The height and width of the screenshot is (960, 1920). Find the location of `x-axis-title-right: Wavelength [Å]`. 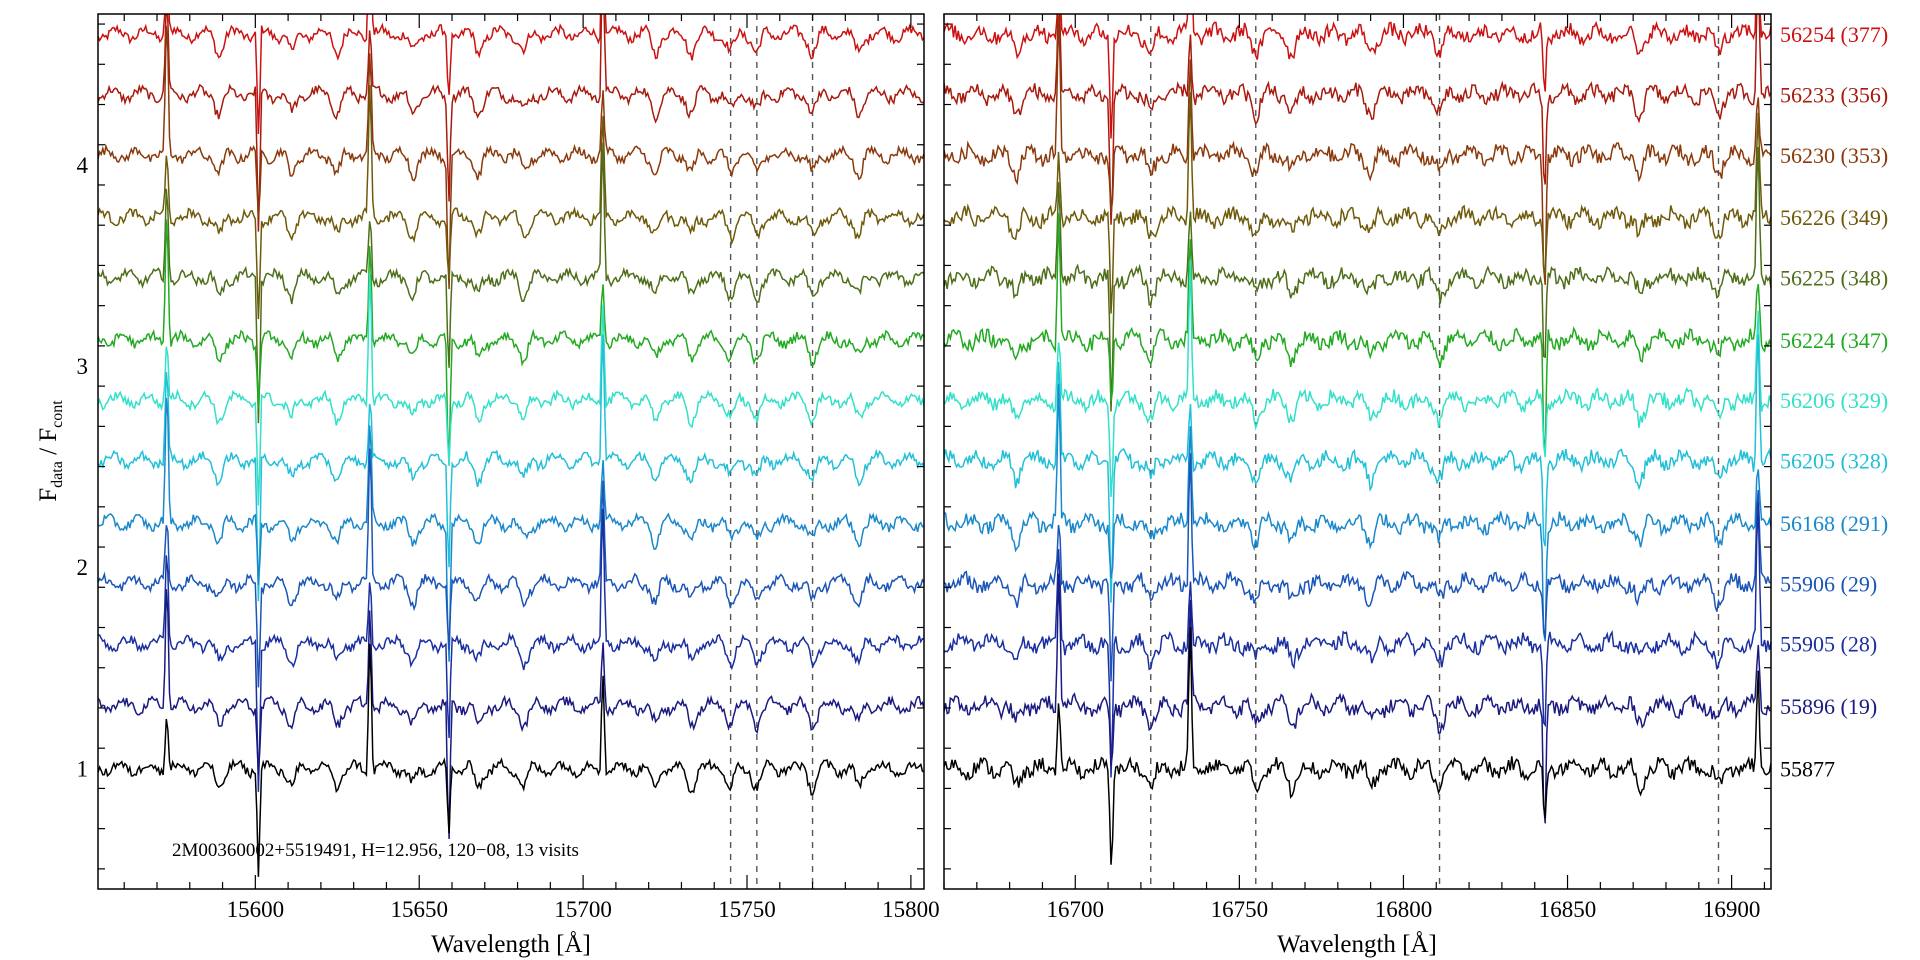

x-axis-title-right: Wavelength [Å] is located at coordinates (1357, 944).